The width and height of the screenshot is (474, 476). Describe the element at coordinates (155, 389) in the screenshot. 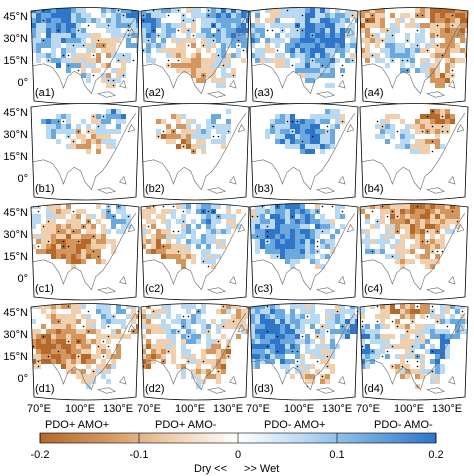

I see `panel-label: (d2)` at that location.